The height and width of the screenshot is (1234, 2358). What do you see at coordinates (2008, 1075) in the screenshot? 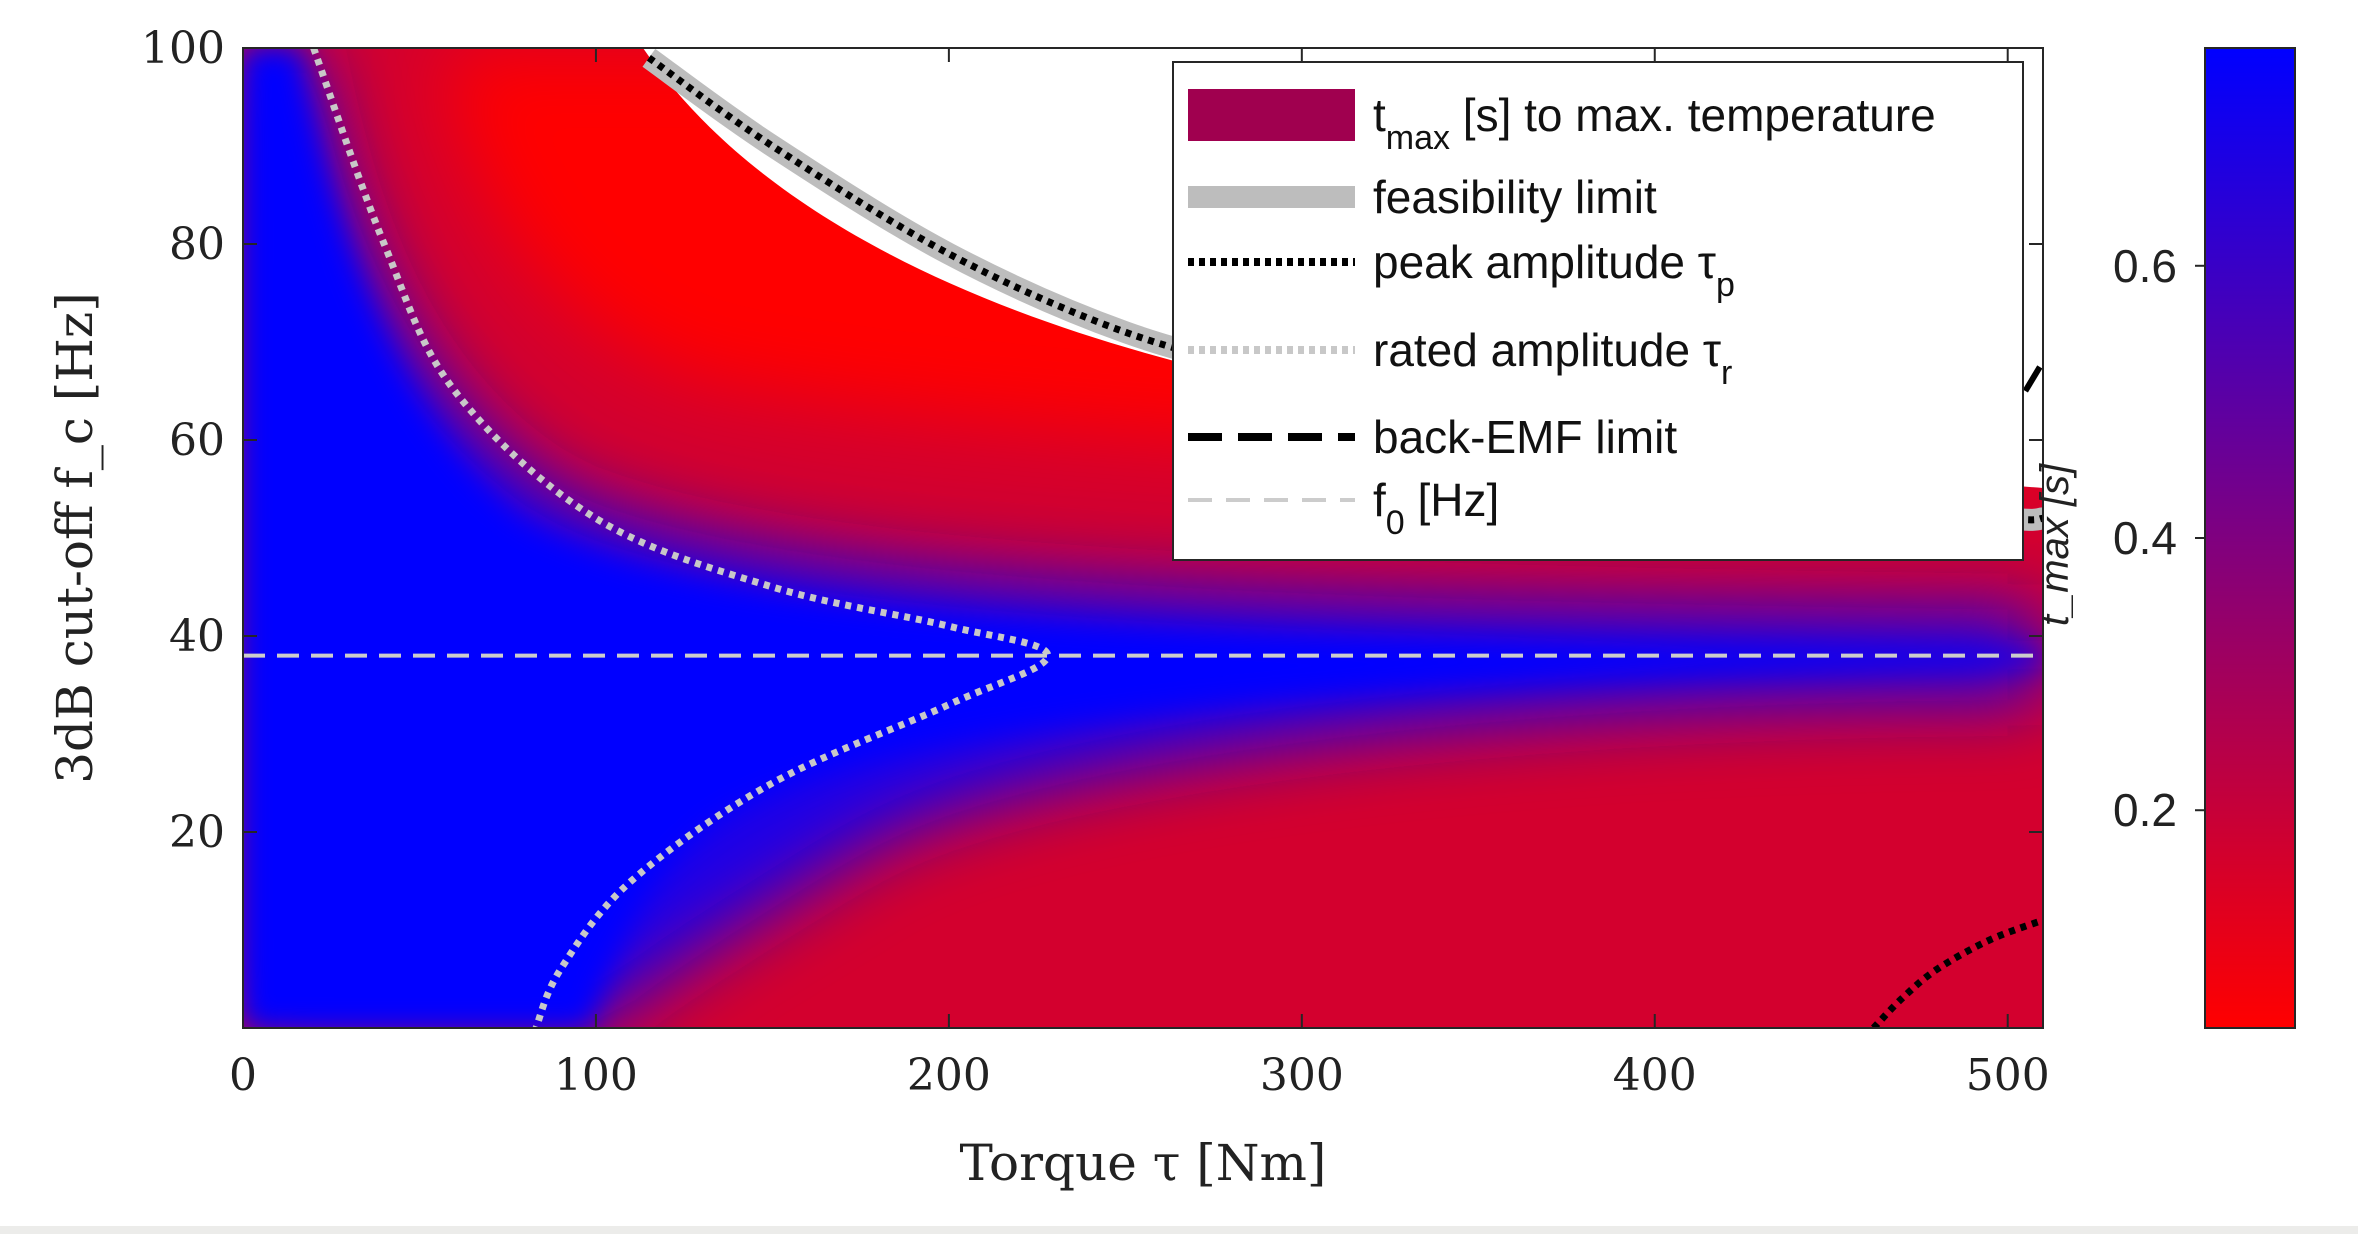
I see `x-tick-label: 500` at bounding box center [2008, 1075].